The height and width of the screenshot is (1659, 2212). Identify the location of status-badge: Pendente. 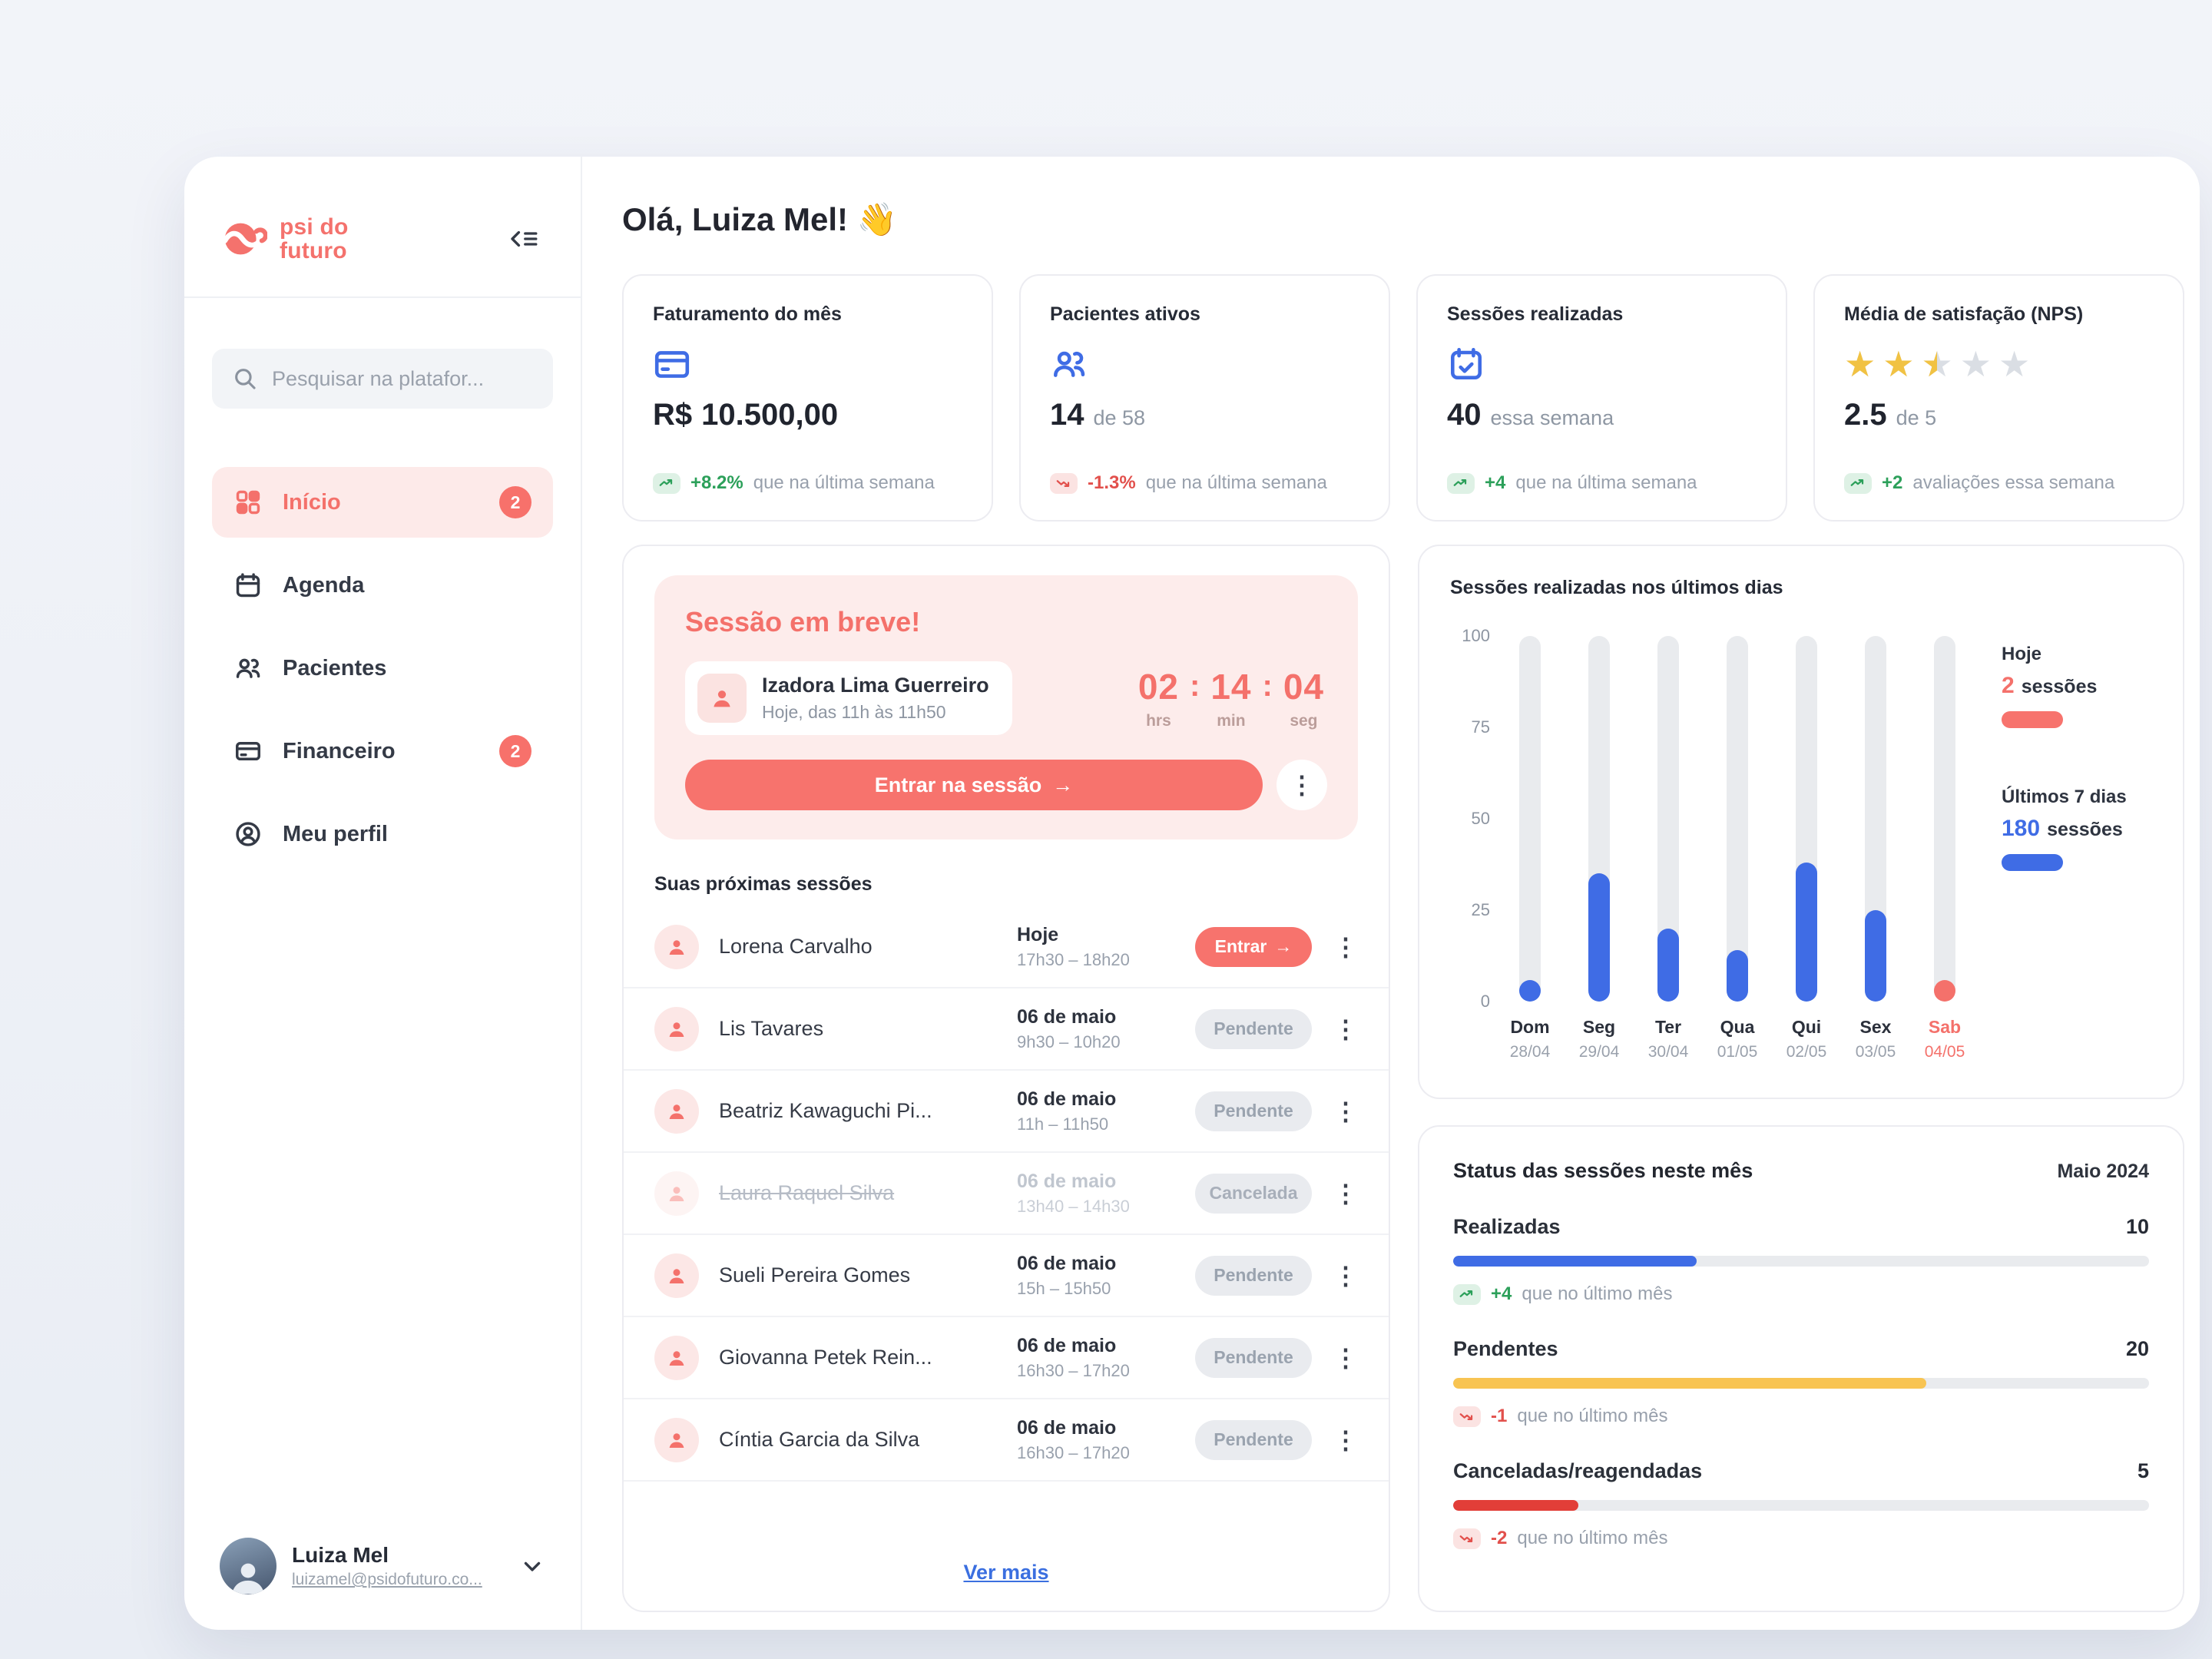
(1253, 1111).